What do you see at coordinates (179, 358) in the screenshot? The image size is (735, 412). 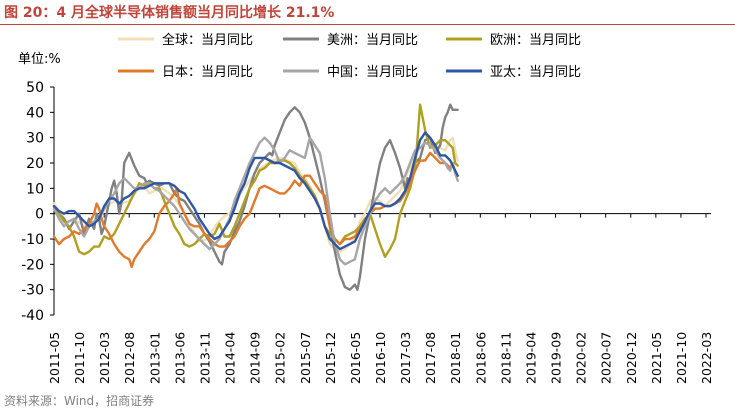 I see `x-tick-label: 2013-06` at bounding box center [179, 358].